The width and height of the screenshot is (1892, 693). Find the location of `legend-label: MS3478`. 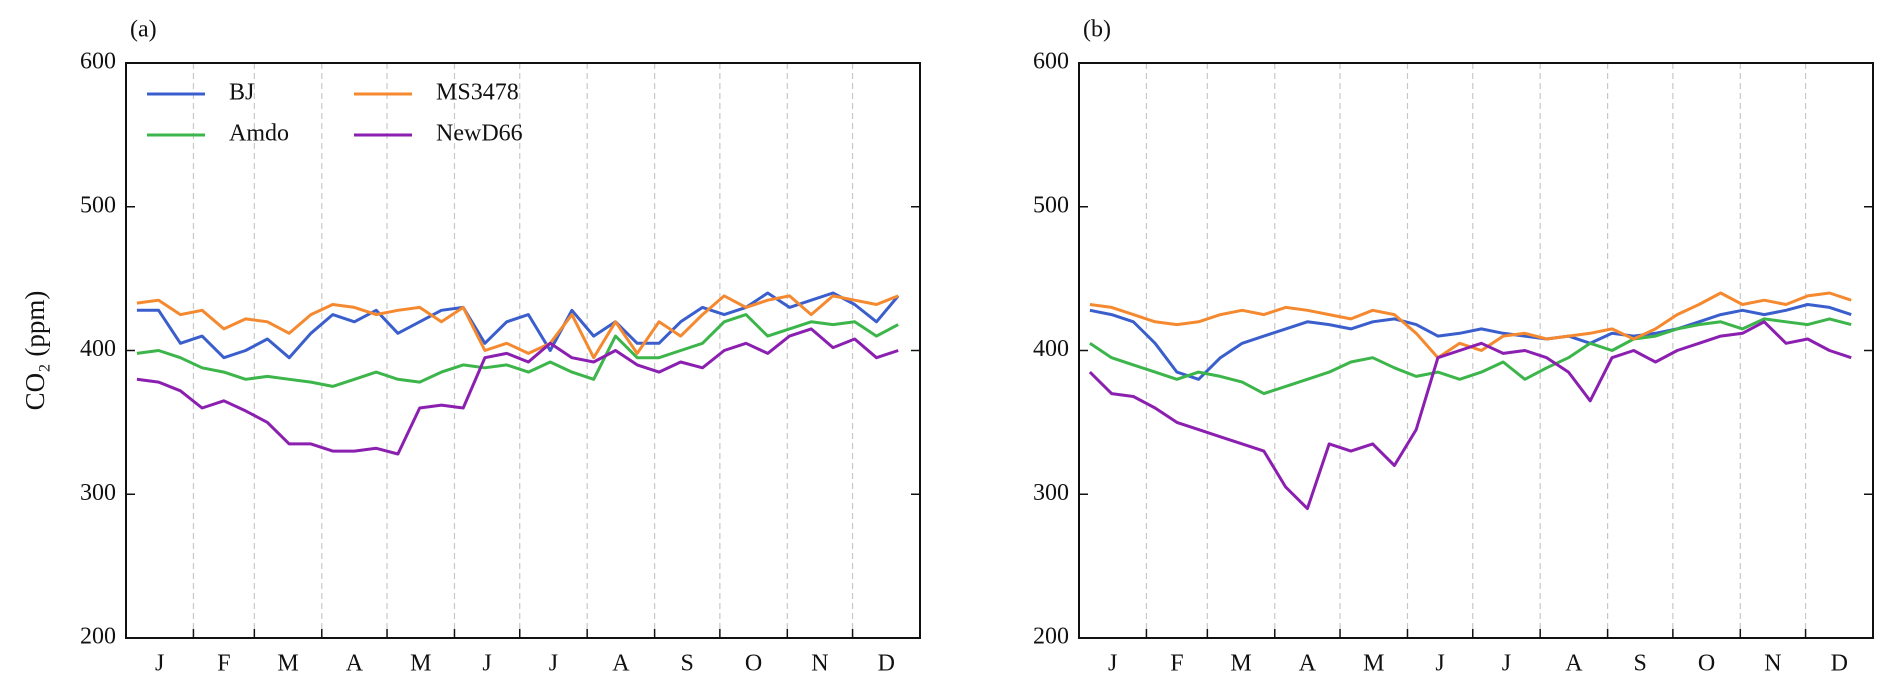

legend-label: MS3478 is located at coordinates (477, 93).